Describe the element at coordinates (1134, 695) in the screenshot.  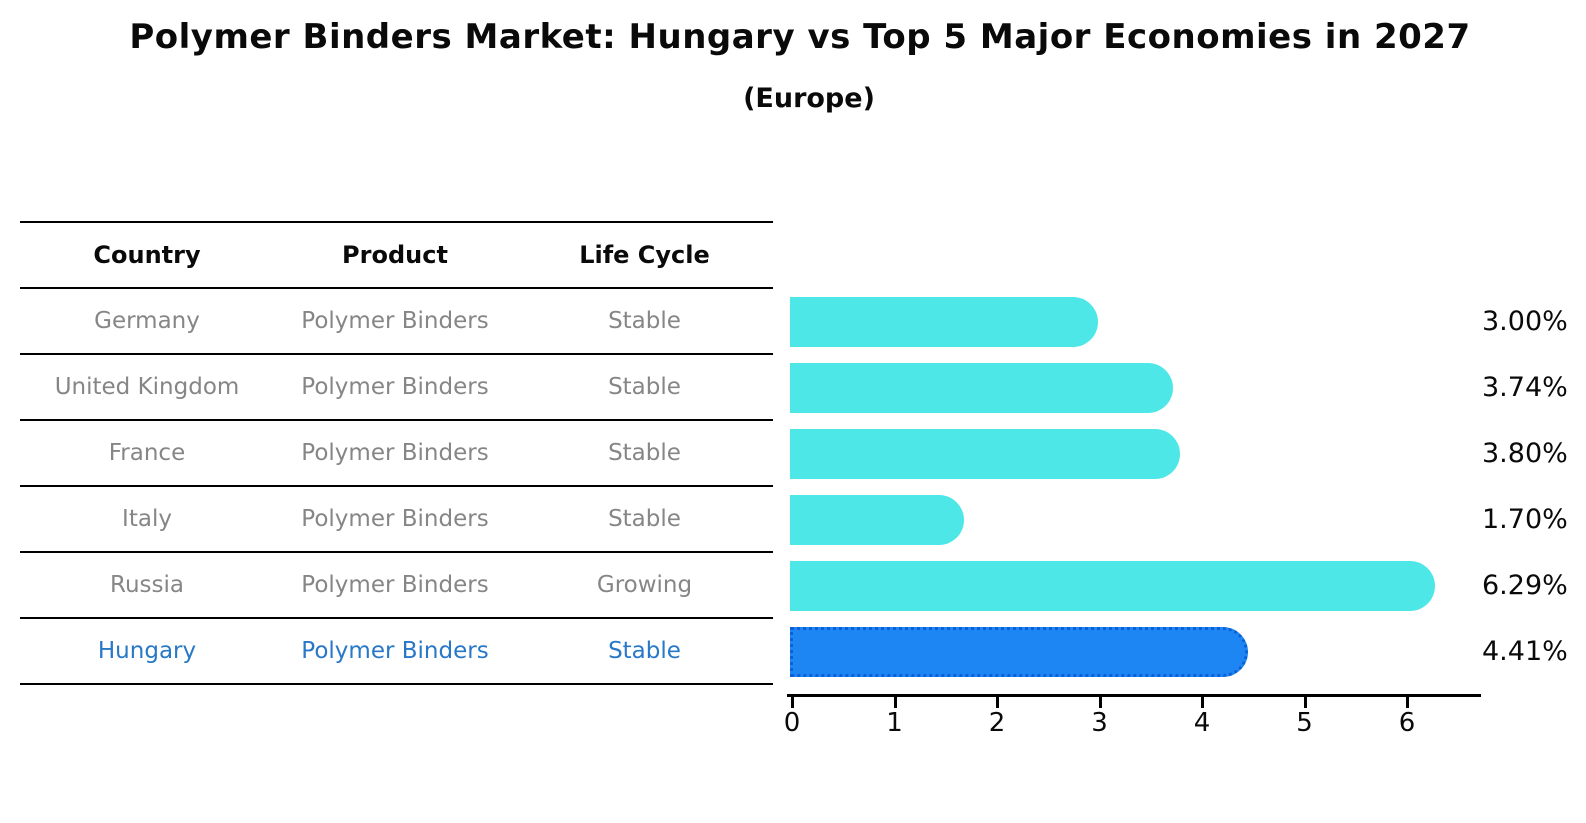
I see `x-axis-line` at that location.